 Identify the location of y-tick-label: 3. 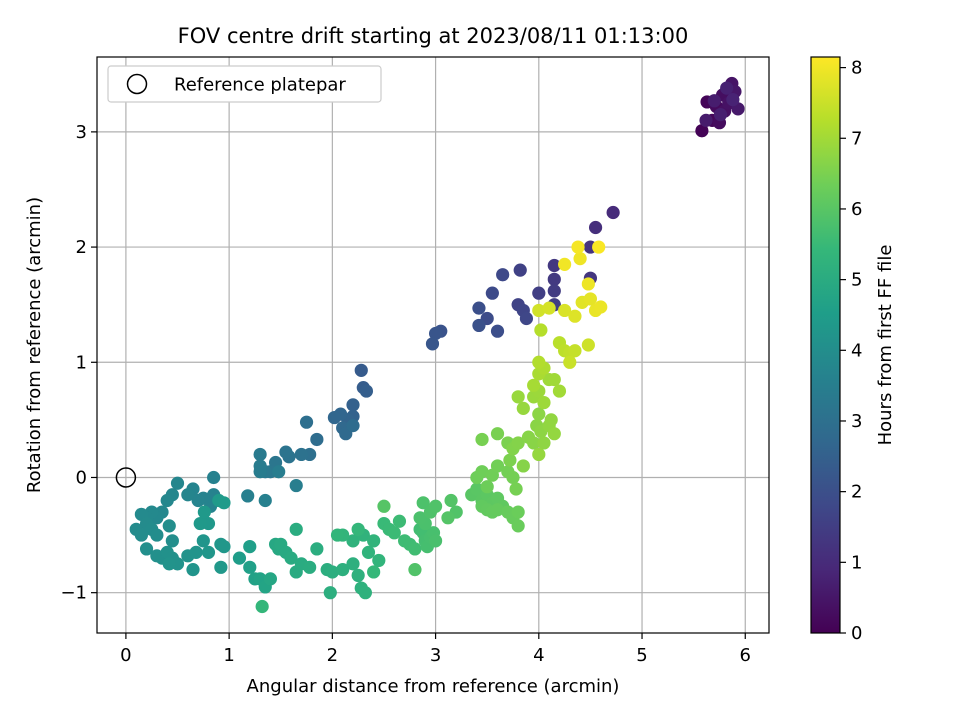
(81, 132).